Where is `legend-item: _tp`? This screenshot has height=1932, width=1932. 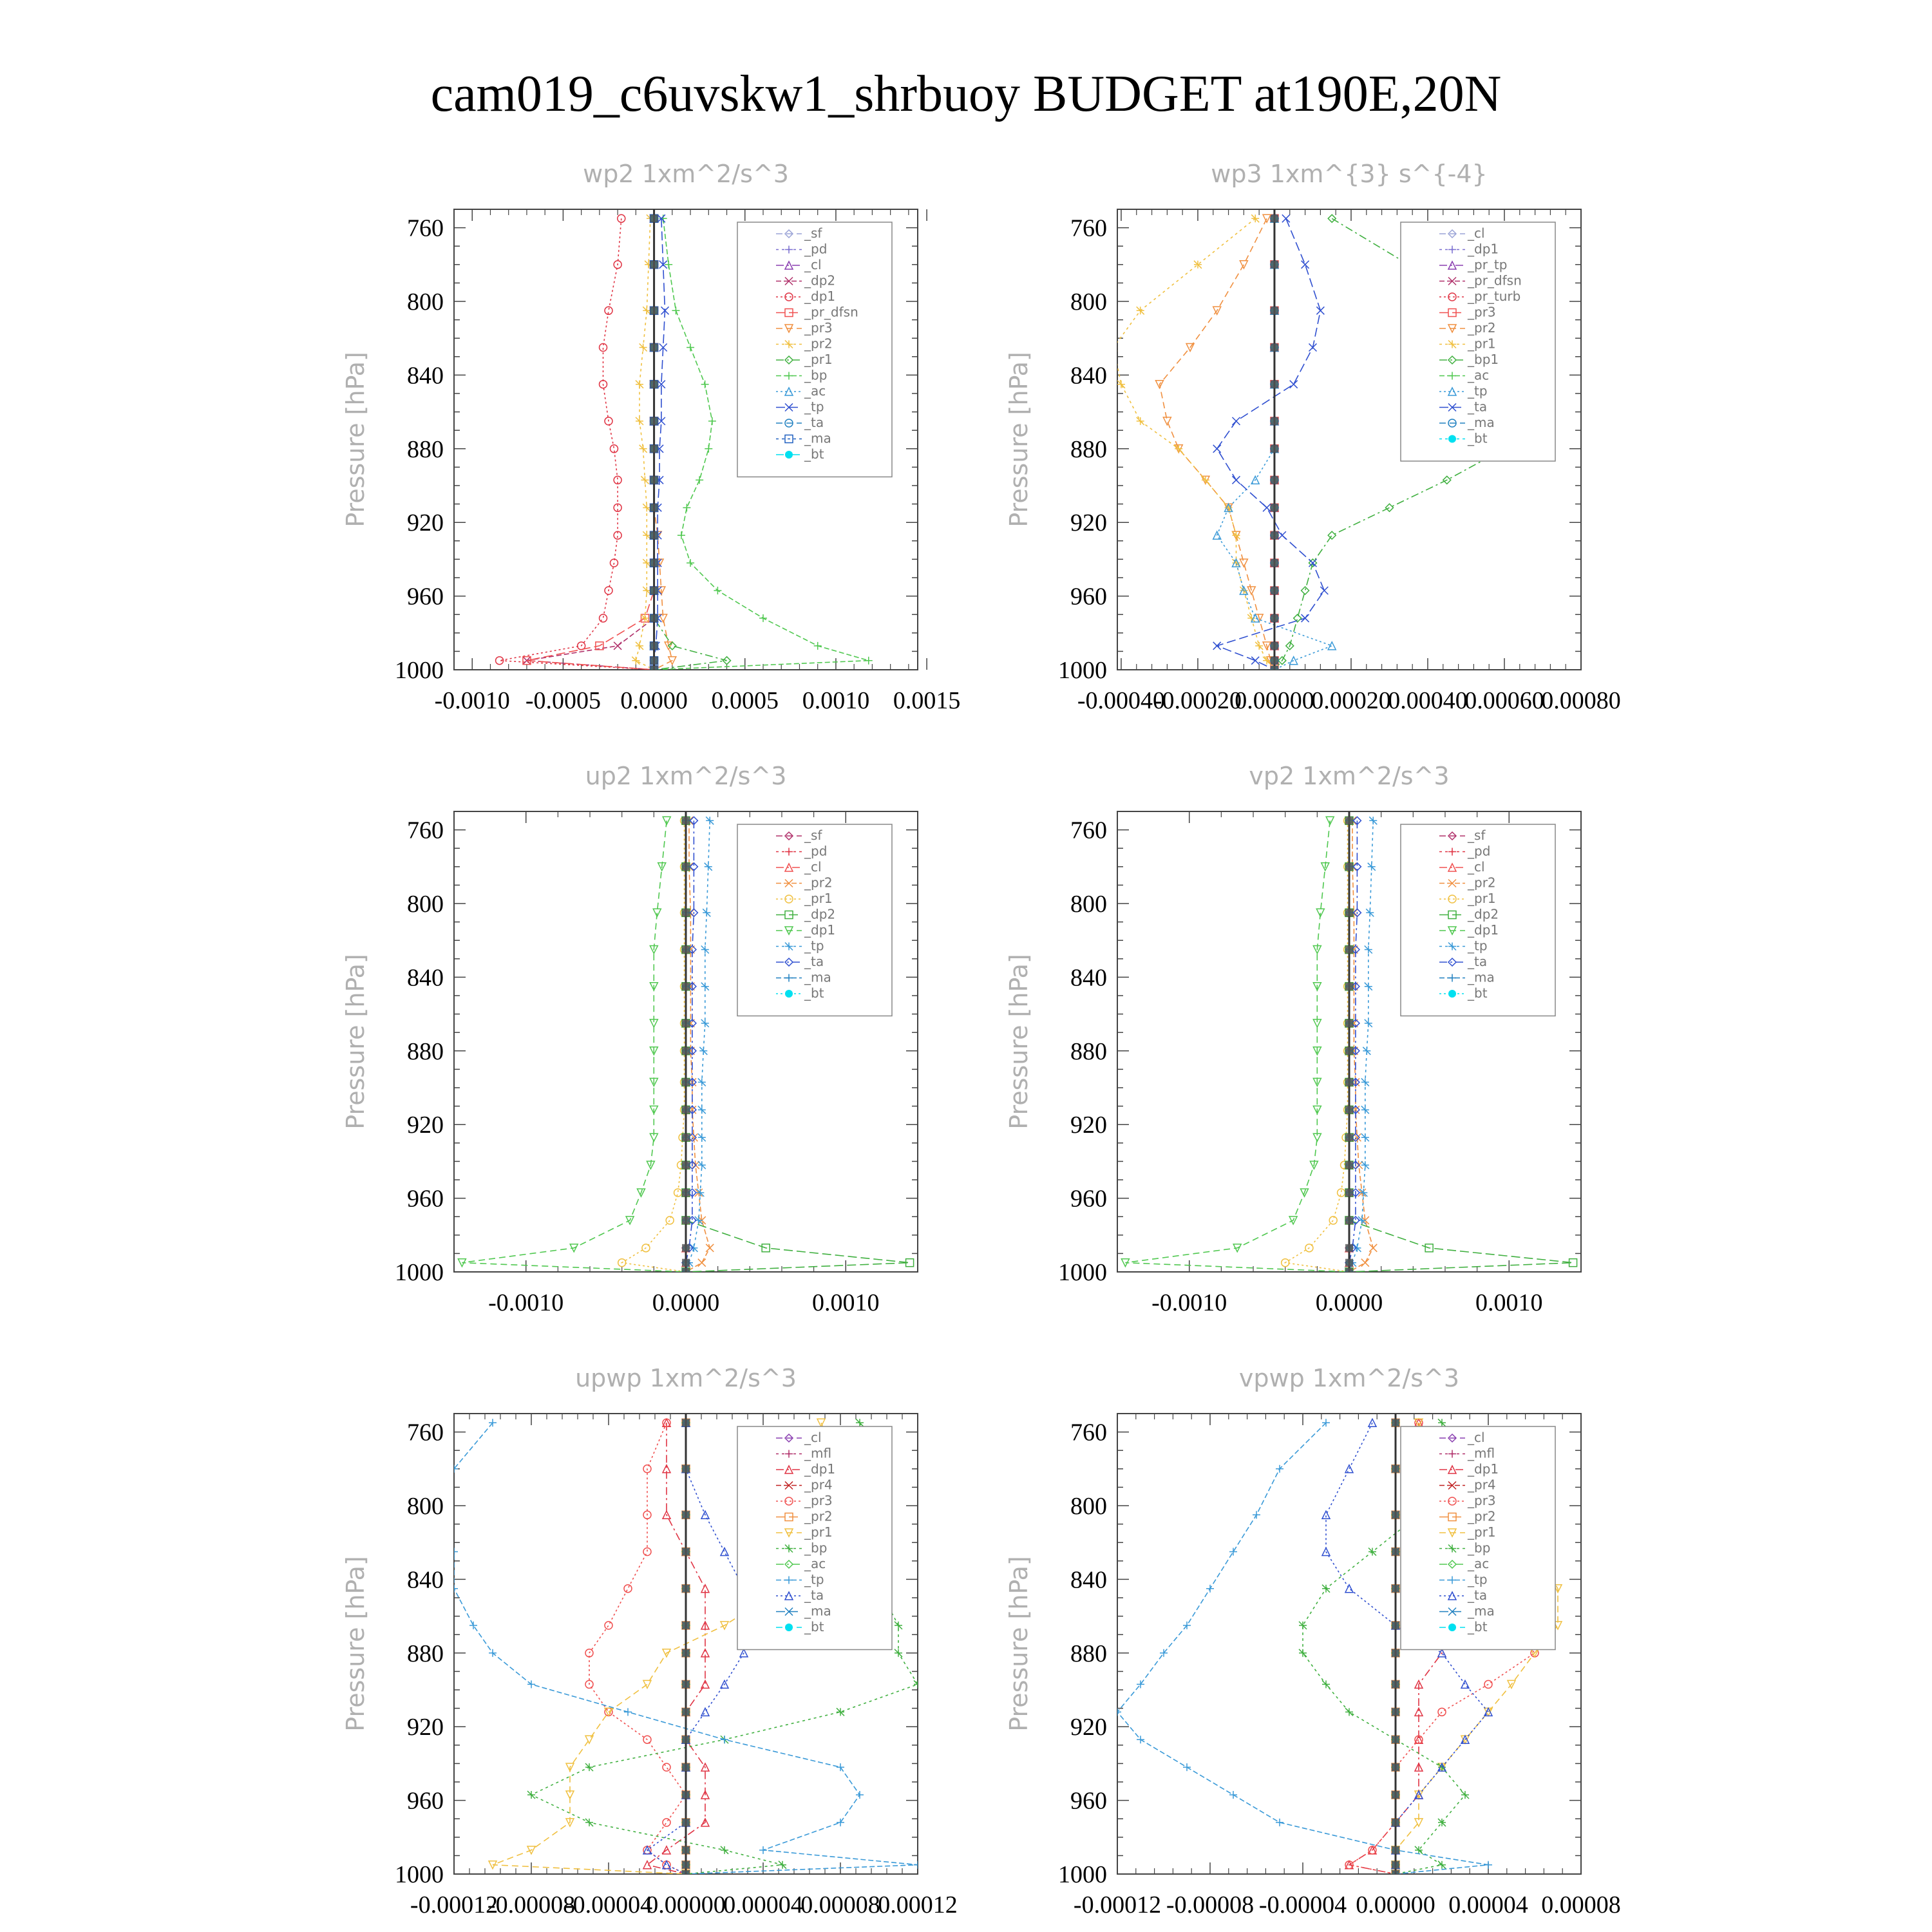 legend-item: _tp is located at coordinates (800, 1579).